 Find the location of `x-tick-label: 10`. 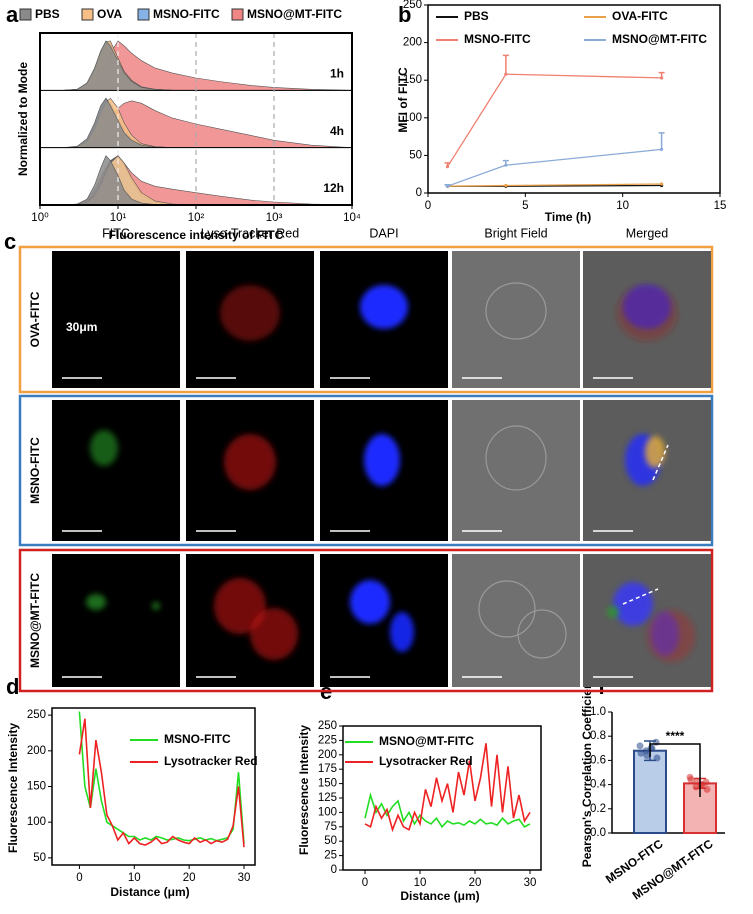

x-tick-label: 10 is located at coordinates (420, 883).